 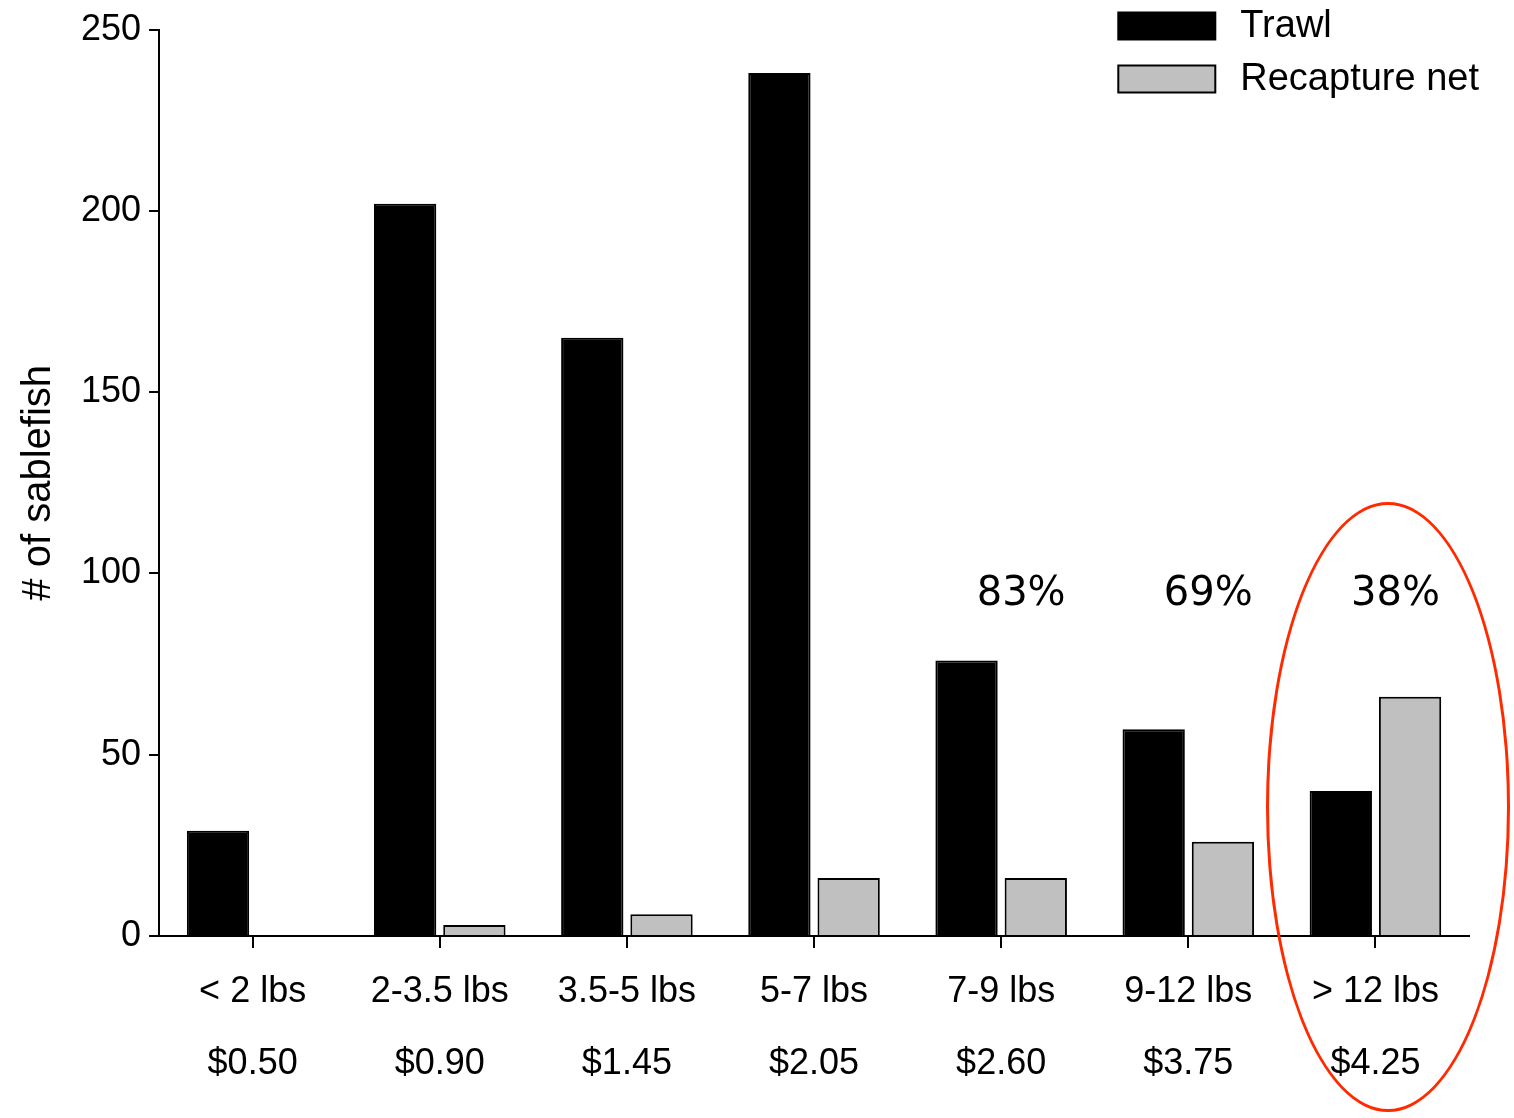 I want to click on y-tick-label: 200, so click(x=111, y=208).